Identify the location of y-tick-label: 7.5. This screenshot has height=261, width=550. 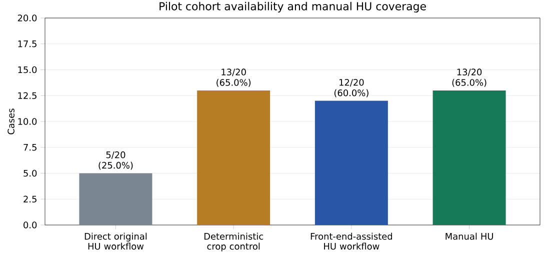
(30, 147).